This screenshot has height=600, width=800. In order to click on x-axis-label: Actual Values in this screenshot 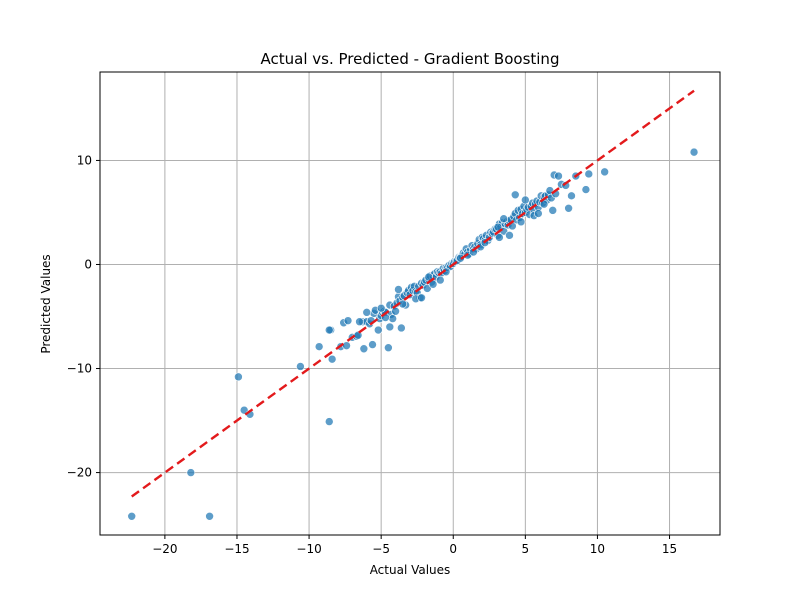, I will do `click(410, 570)`.